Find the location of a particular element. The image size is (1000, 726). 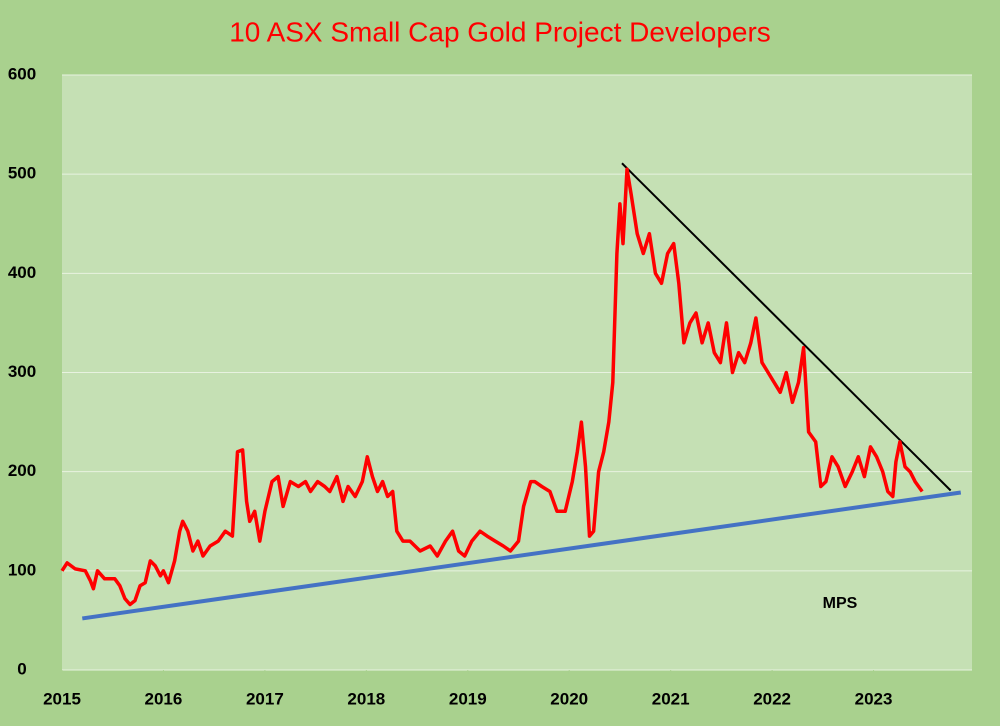

y-tick-label: 300 is located at coordinates (22, 371).